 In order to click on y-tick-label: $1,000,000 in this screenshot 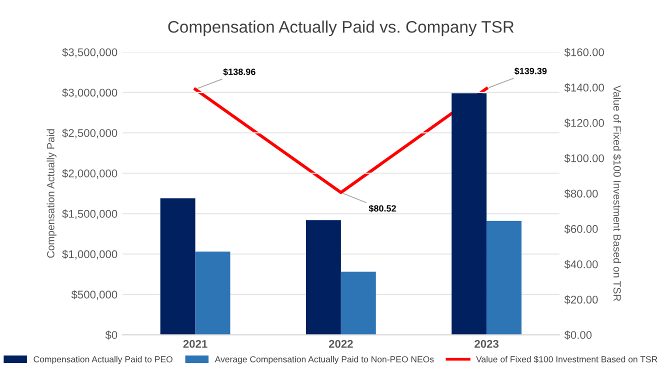, I will do `click(90, 255)`.